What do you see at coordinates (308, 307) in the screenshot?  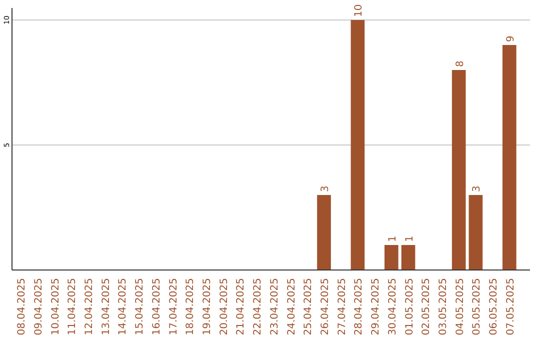 I see `x-tick-label: 25.04.2025` at bounding box center [308, 307].